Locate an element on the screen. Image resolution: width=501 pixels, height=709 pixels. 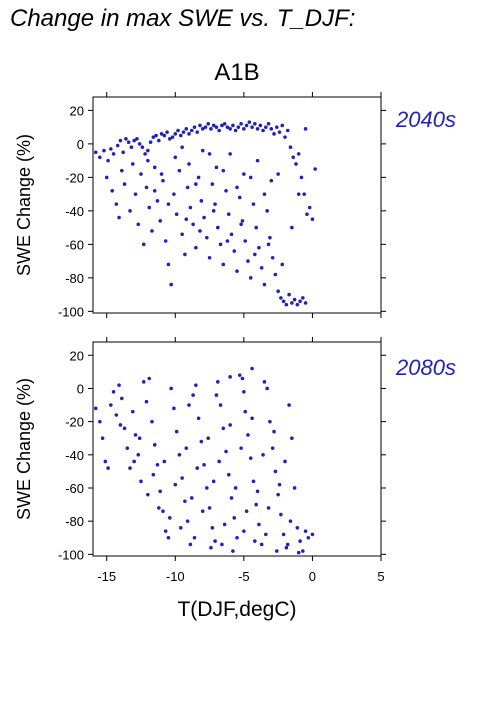
y-tick-label: -20 is located at coordinates (74, 422).